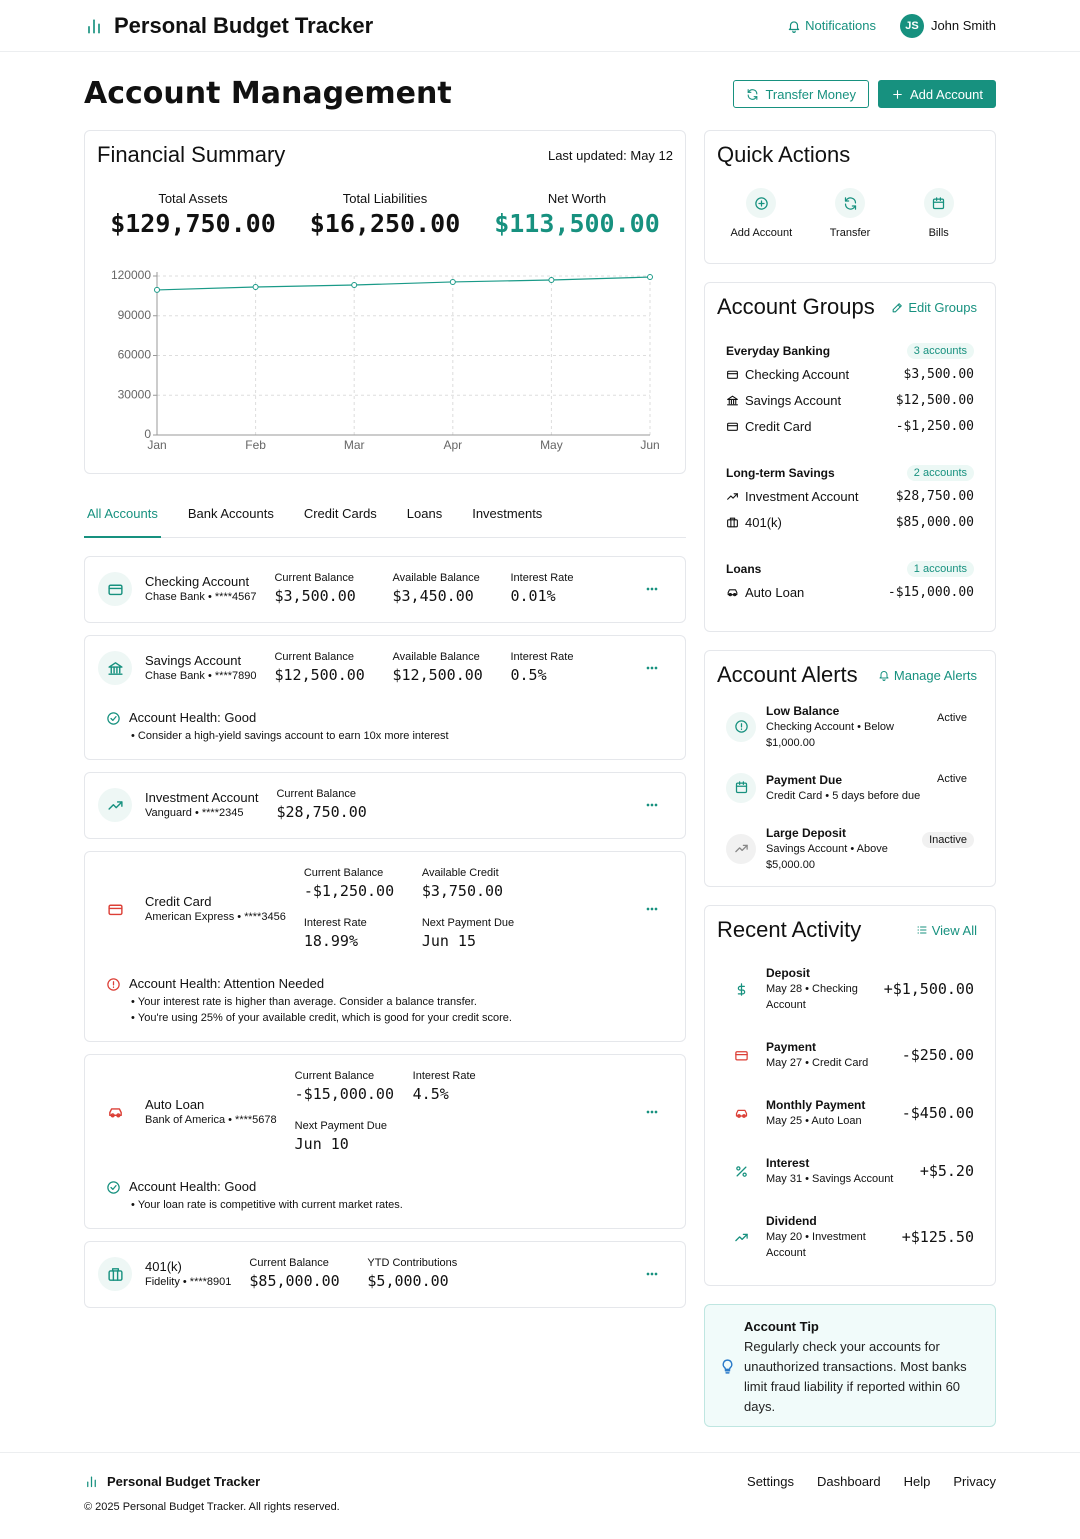 This screenshot has width=1080, height=1539. Describe the element at coordinates (761, 233) in the screenshot. I see `quick-action-label: Add Account` at that location.